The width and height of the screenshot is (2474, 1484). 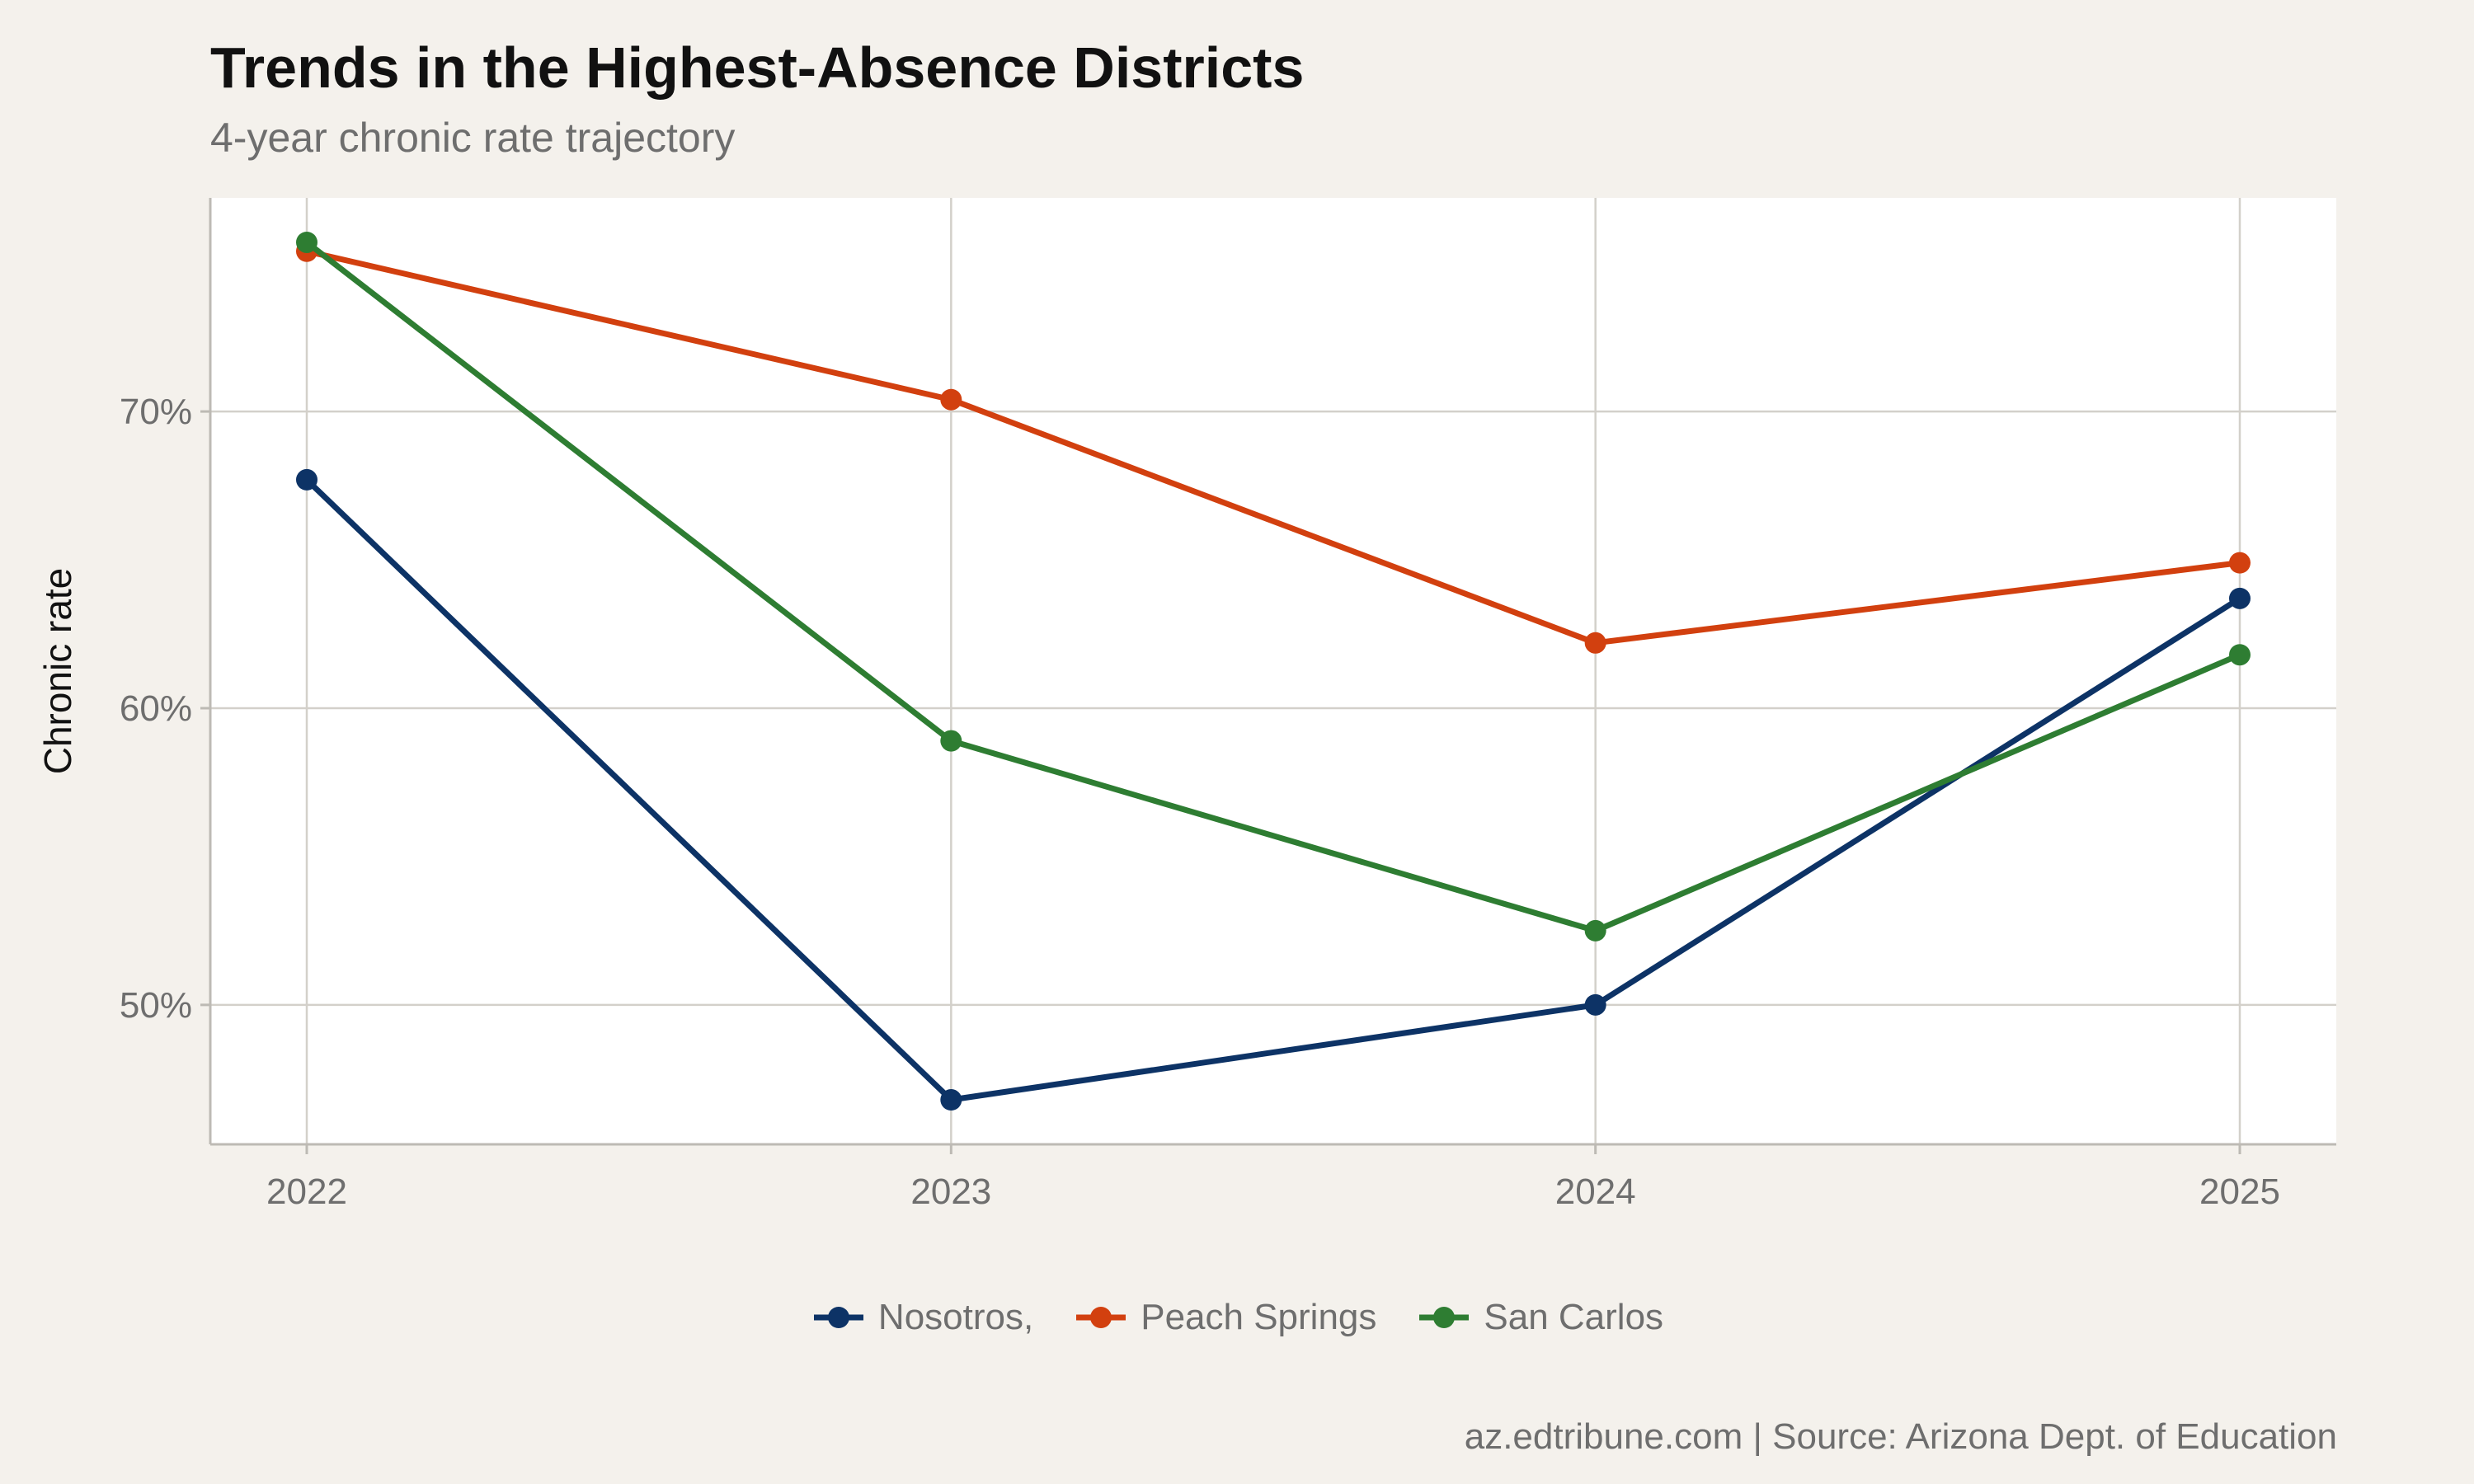 I want to click on x-tick-label: 2023, so click(x=950, y=1192).